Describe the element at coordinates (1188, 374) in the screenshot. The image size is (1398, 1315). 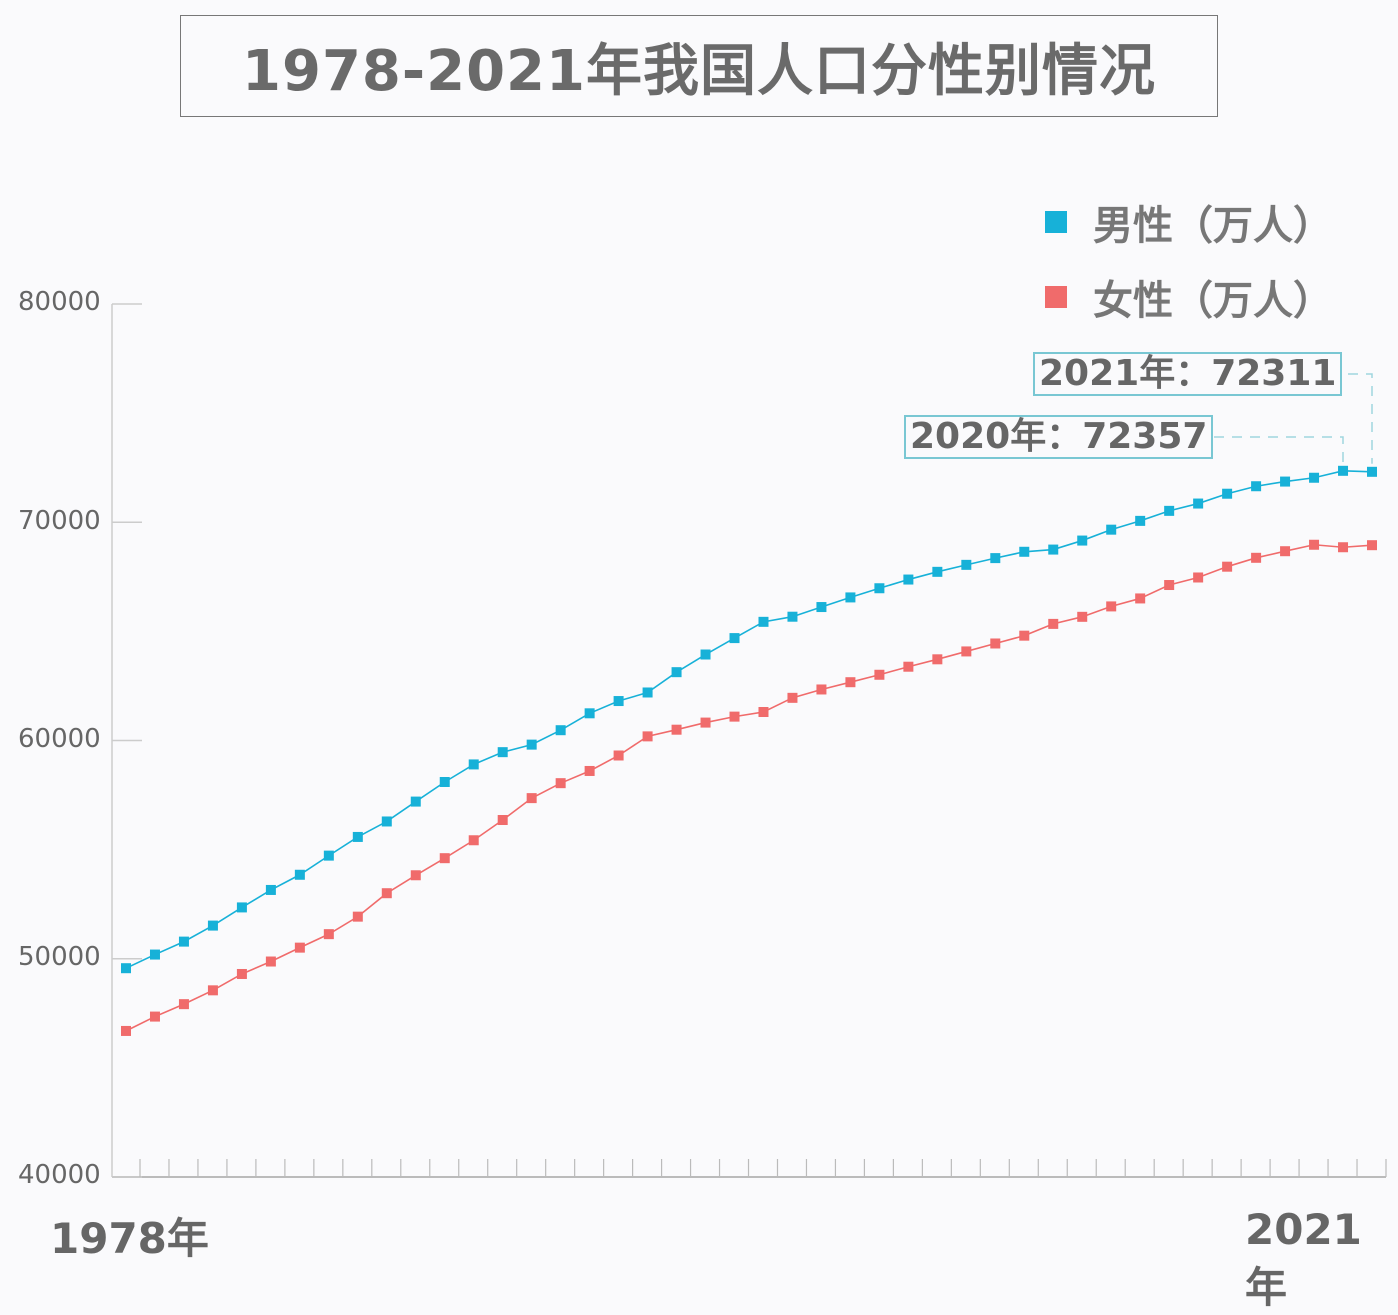
I see `annotation-2021: 2021年：72311` at that location.